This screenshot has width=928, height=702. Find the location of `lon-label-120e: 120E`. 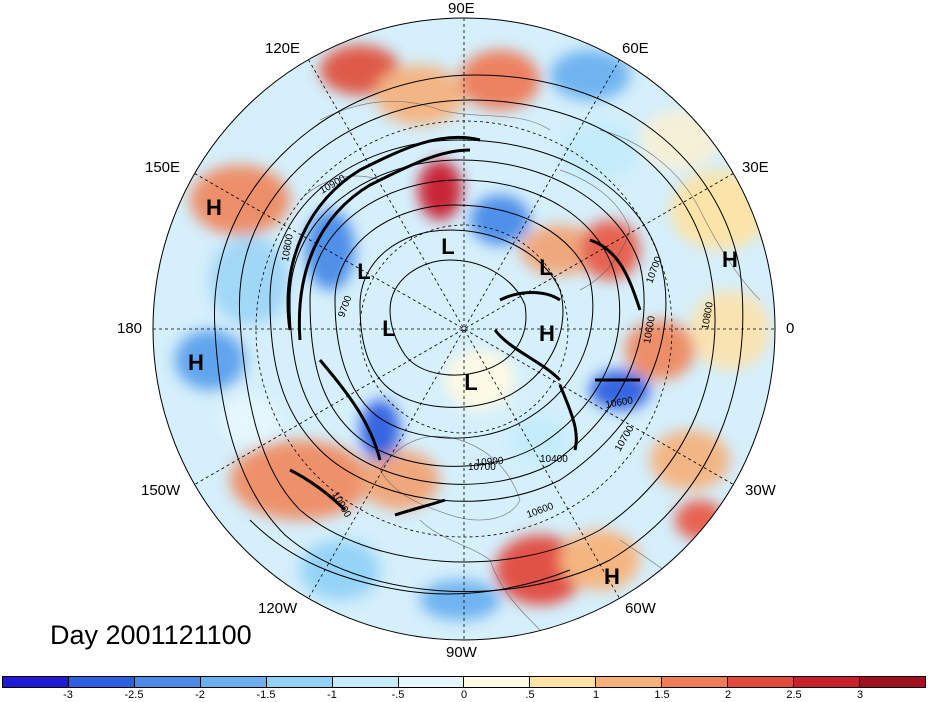

lon-label-120e: 120E is located at coordinates (283, 48).